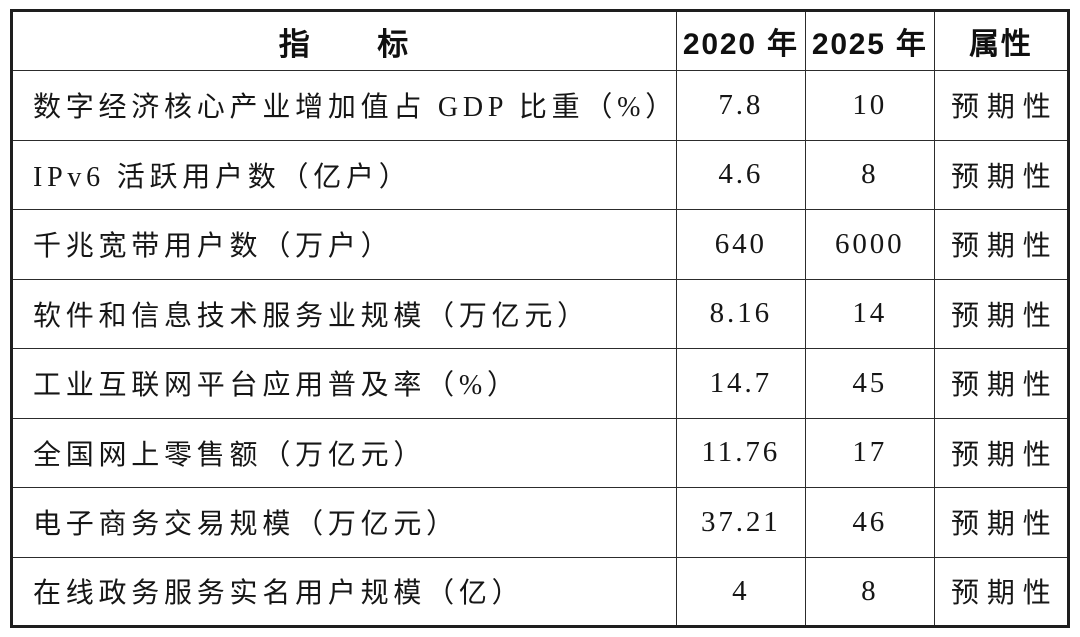  Describe the element at coordinates (344, 591) in the screenshot. I see `indicator-cell: 在线政务服务实名用户规模（亿）` at that location.